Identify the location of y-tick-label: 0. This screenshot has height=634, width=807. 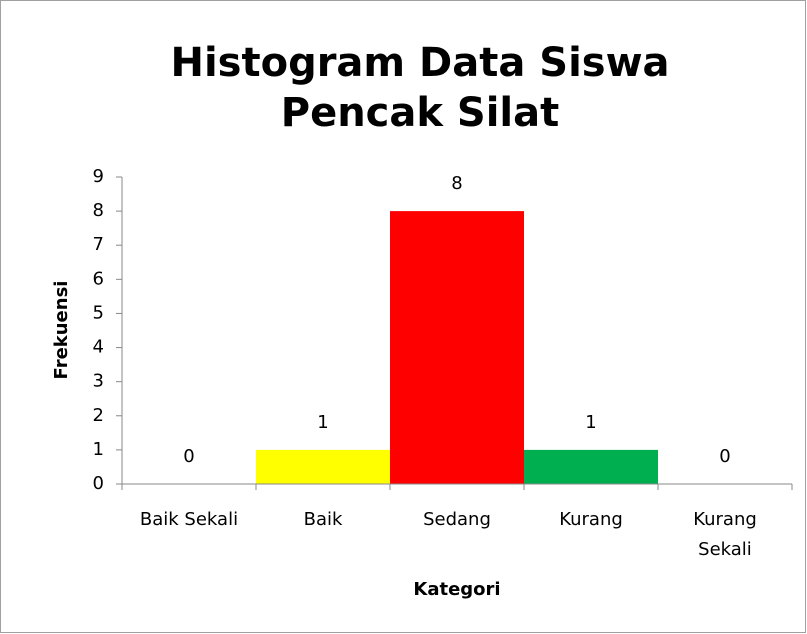
(98, 483).